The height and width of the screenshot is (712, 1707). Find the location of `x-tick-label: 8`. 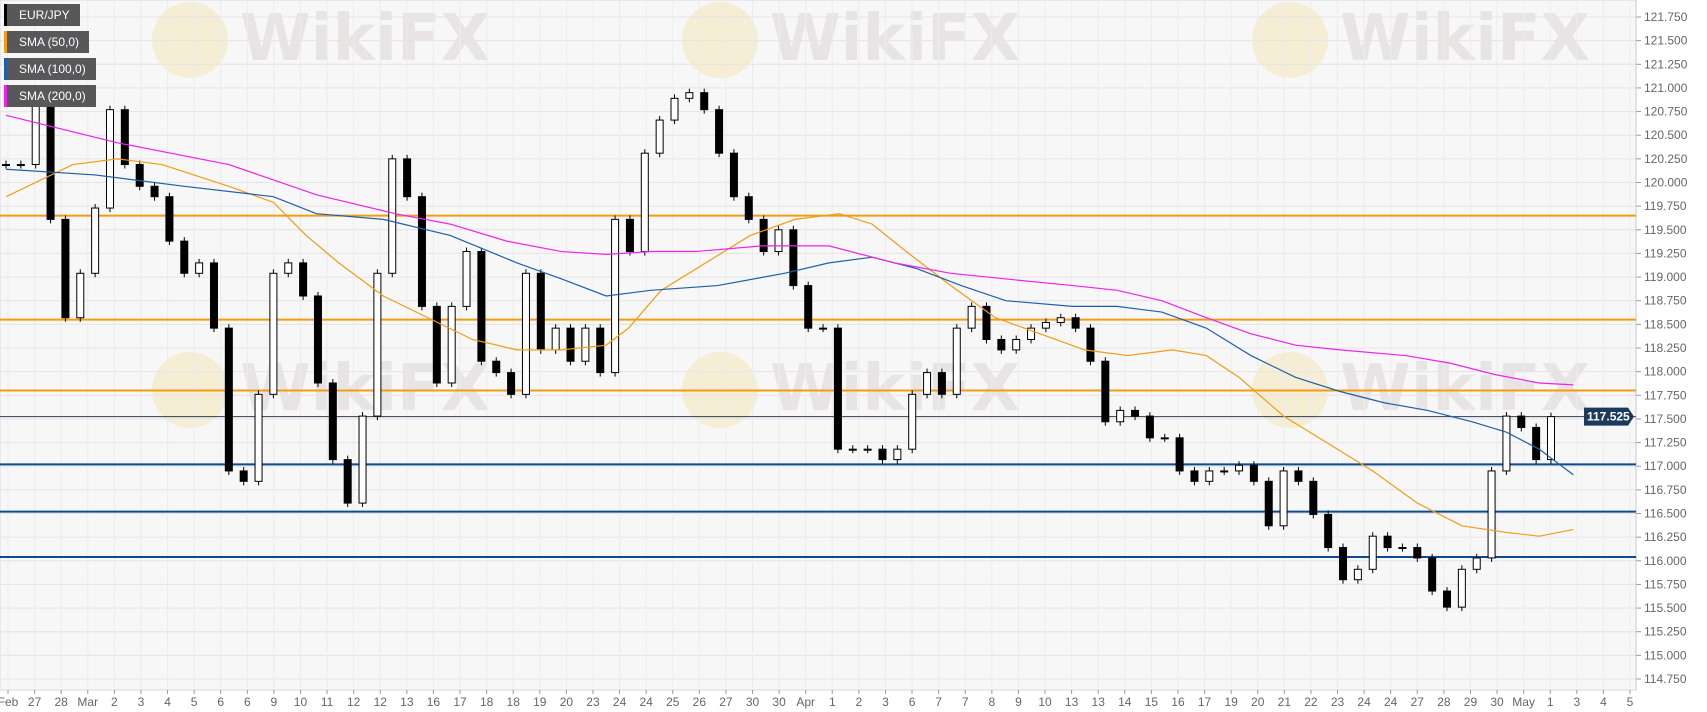

x-tick-label: 8 is located at coordinates (991, 702).